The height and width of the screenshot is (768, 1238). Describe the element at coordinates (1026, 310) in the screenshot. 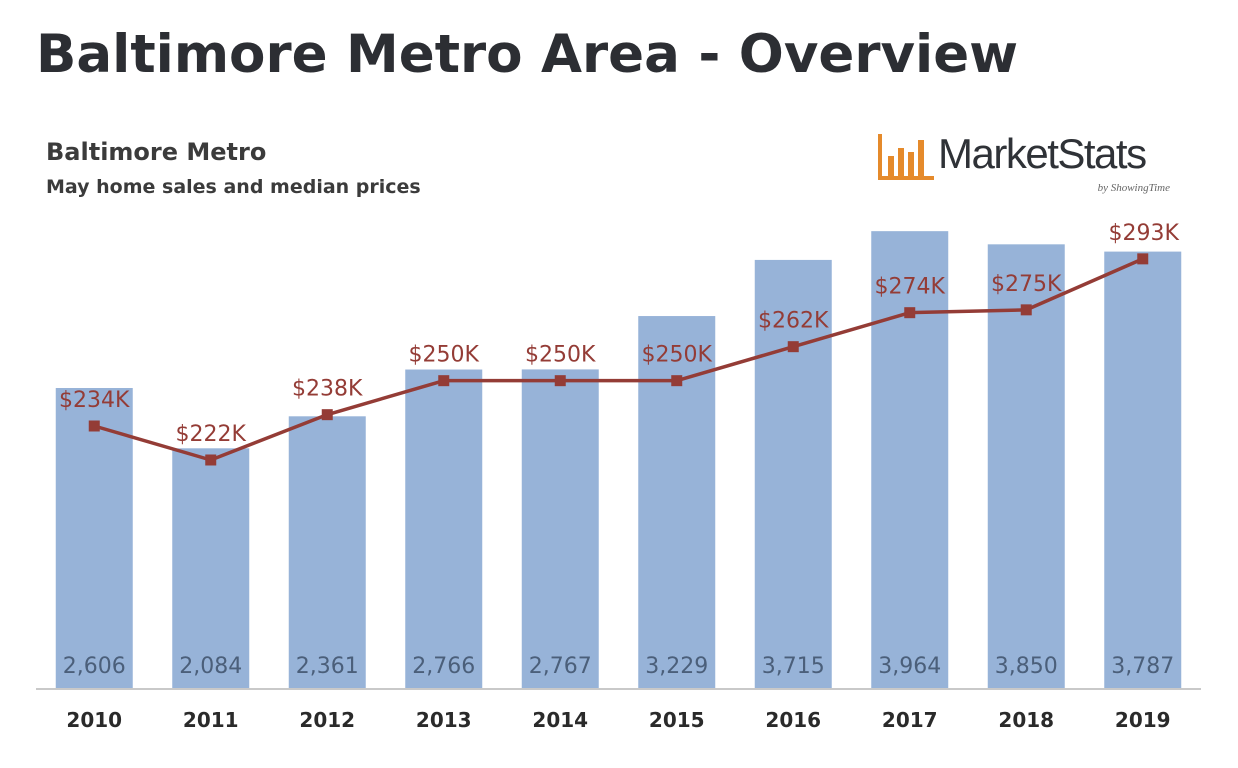

I see `price-marker-2018` at that location.